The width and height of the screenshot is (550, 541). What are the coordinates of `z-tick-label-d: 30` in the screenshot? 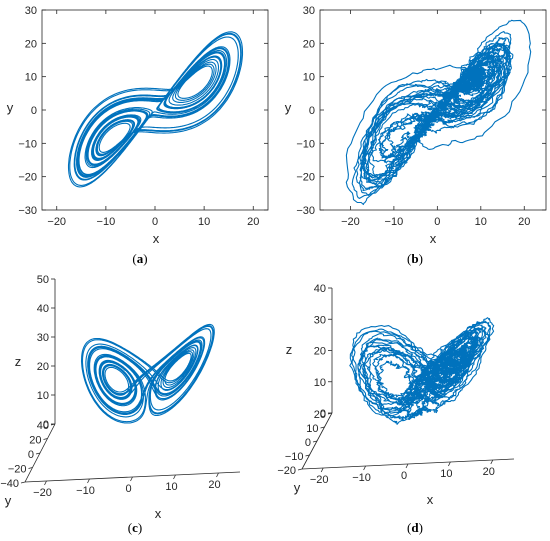 It's located at (320, 320).